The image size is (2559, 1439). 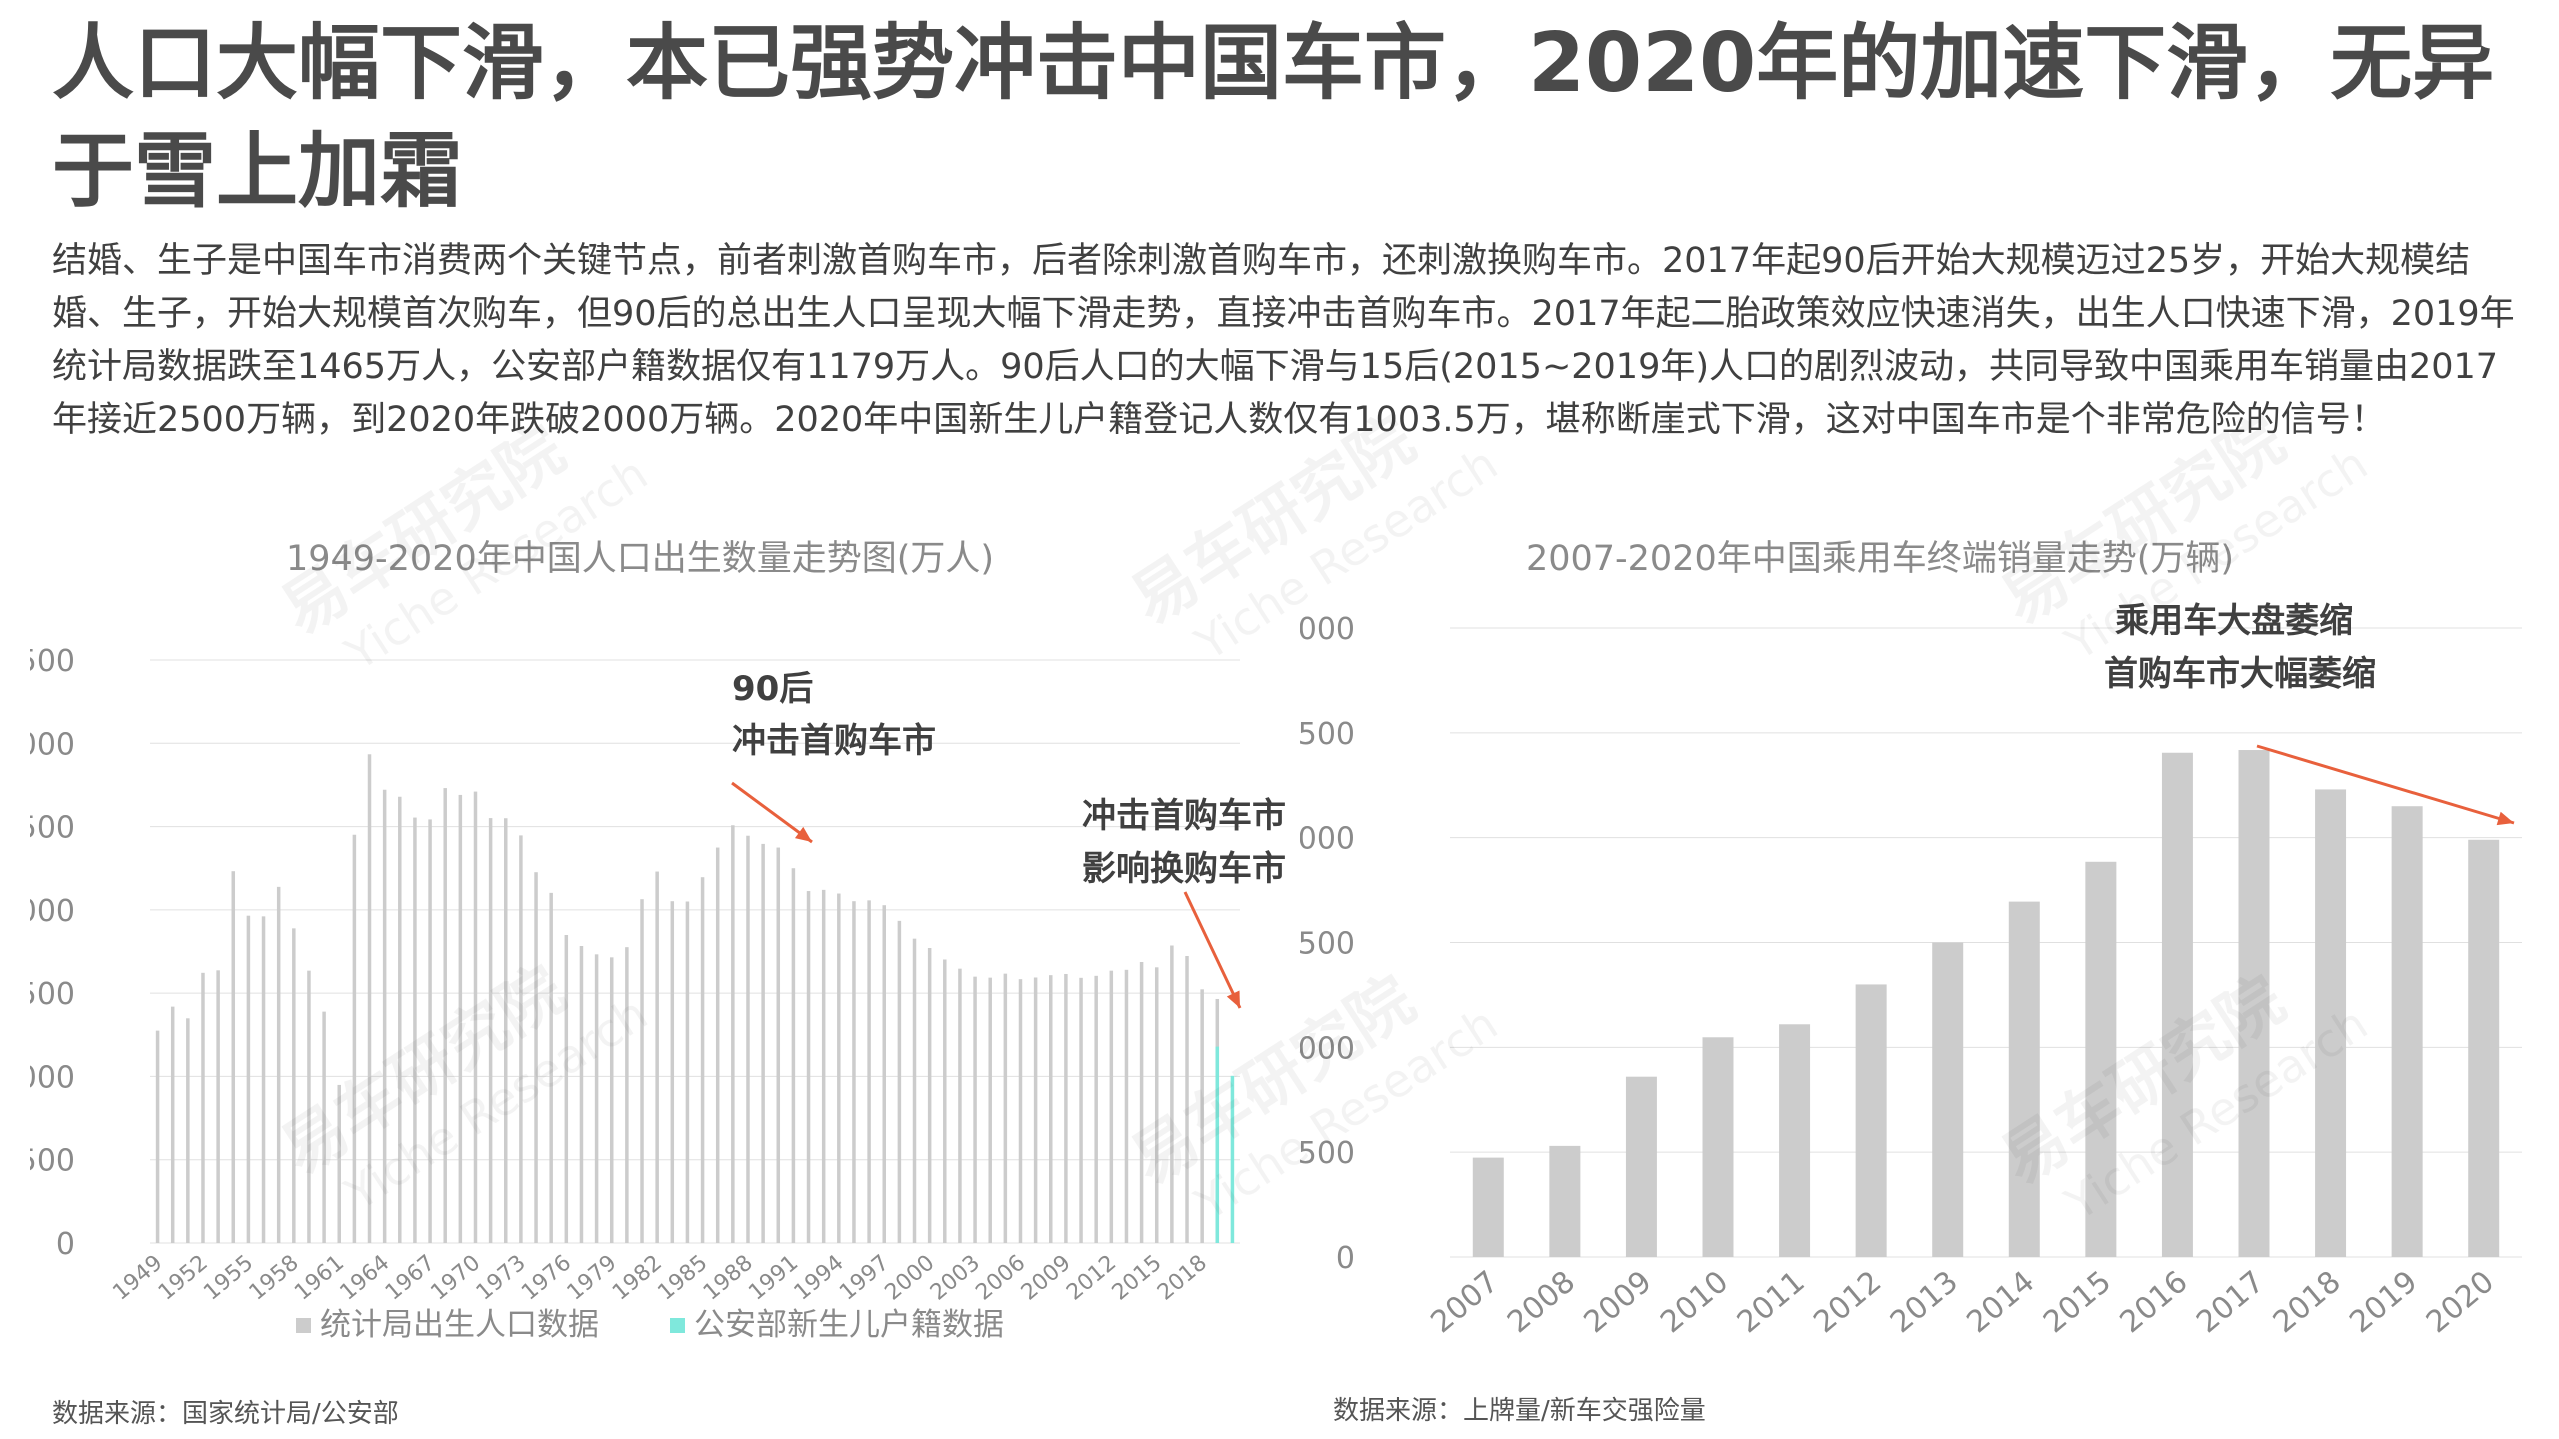 What do you see at coordinates (1046, 1277) in the screenshot?
I see `x-tick-label: 2009` at bounding box center [1046, 1277].